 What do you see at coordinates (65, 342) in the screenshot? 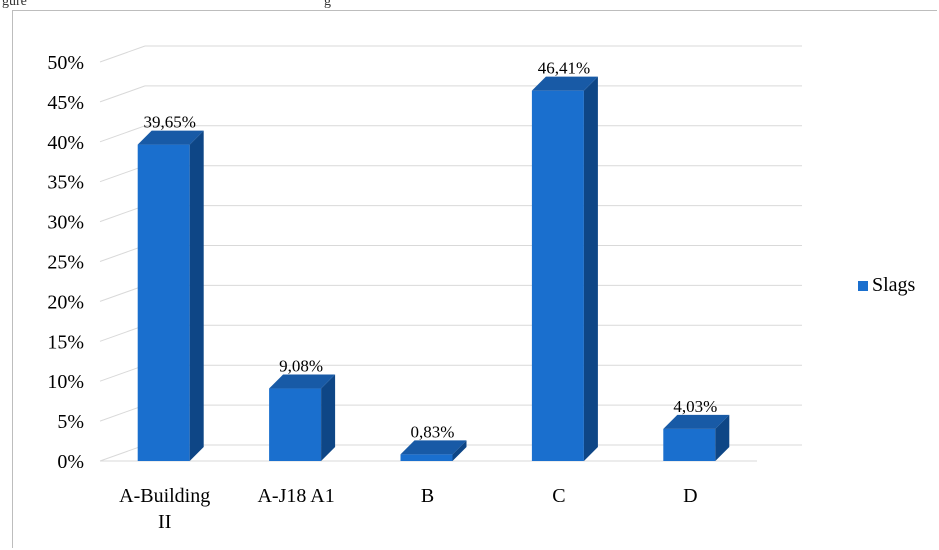
I see `y-tick-label: 15%` at bounding box center [65, 342].